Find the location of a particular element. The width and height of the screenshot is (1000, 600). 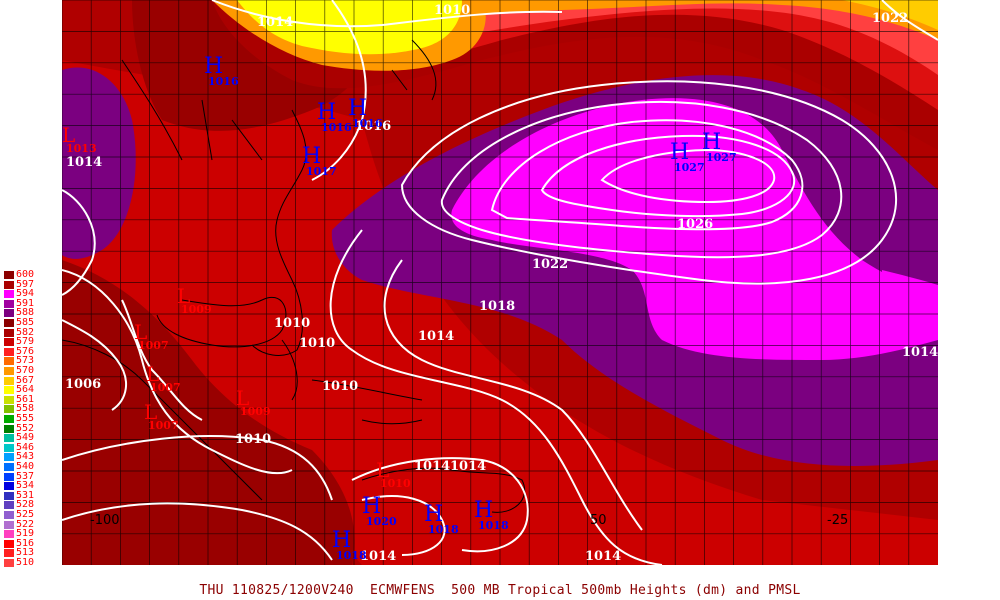

color-scale-label: 588 is located at coordinates (25, 313).